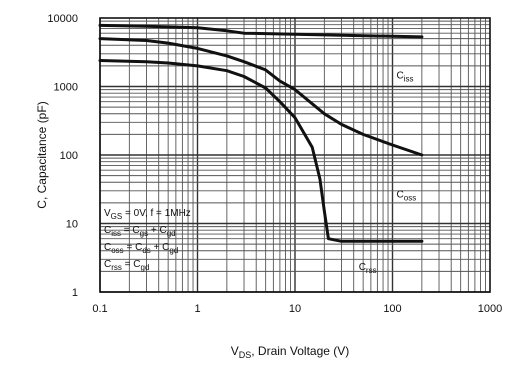  What do you see at coordinates (368, 268) in the screenshot?
I see `series-label-crss: Crss` at bounding box center [368, 268].